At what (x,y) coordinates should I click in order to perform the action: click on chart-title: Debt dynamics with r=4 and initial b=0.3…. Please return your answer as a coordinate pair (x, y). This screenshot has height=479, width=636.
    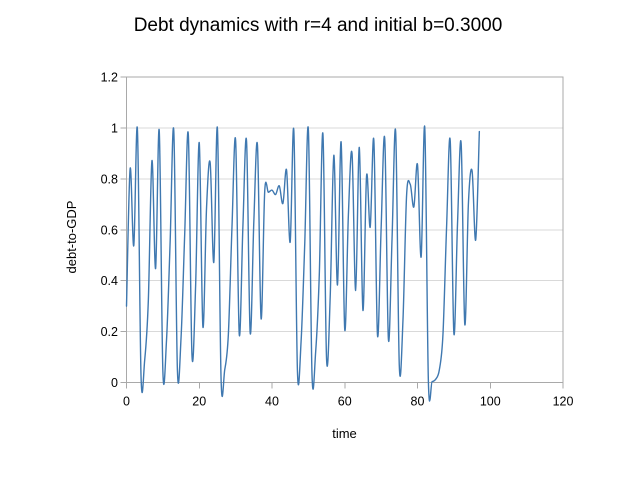
    Looking at the image, I should click on (318, 25).